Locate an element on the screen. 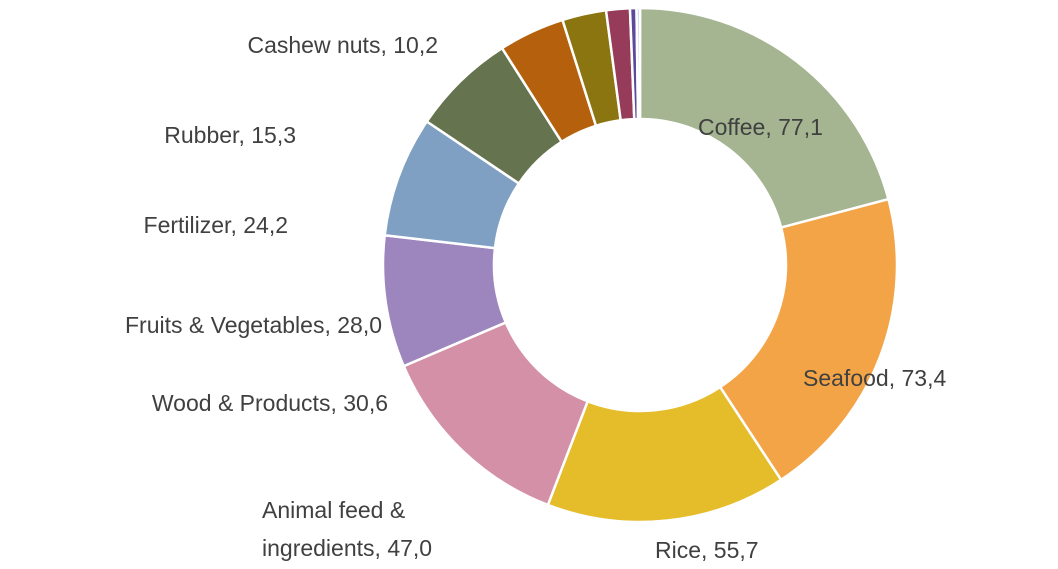 Image resolution: width=1058 pixels, height=569 pixels. data-label: Seafood, 73,4 is located at coordinates (874, 378).